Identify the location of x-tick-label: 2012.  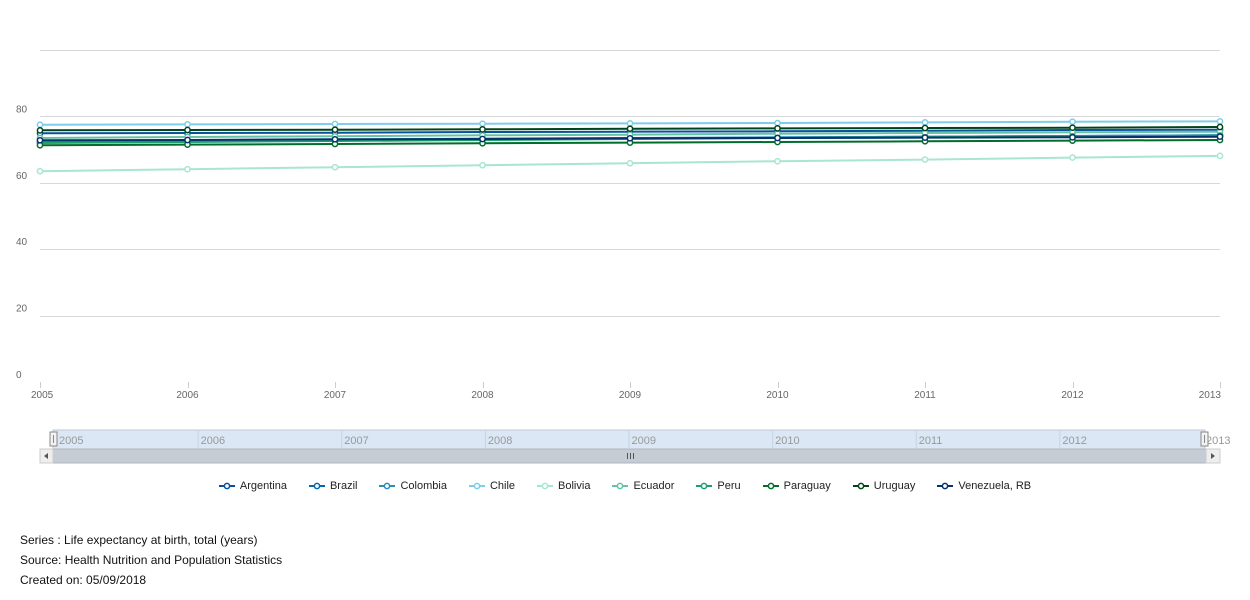
(1072, 395).